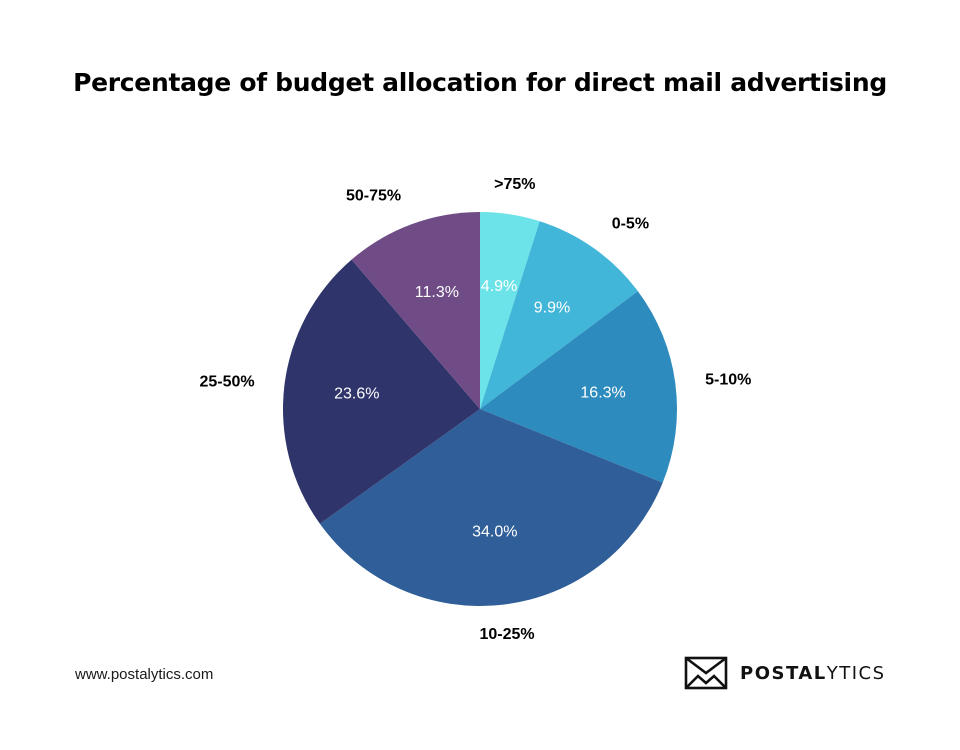 The image size is (960, 750). I want to click on value-label-10-25pct: 34.0%, so click(494, 532).